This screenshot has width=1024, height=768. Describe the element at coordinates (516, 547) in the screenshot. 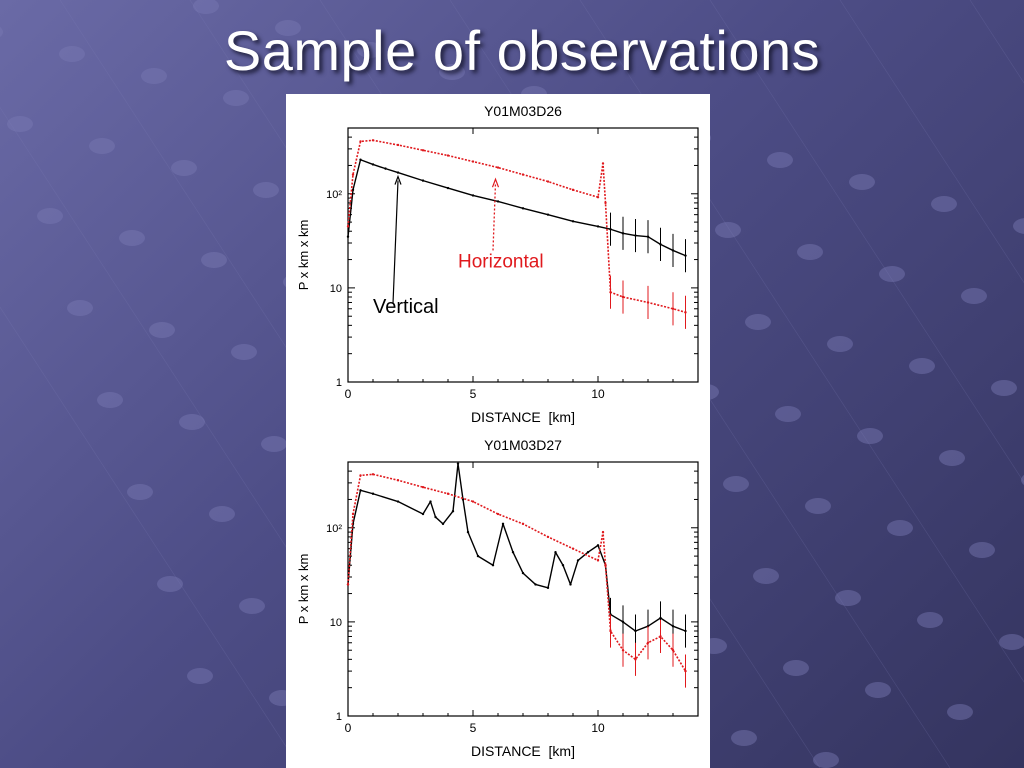

I see `series-line-black` at that location.